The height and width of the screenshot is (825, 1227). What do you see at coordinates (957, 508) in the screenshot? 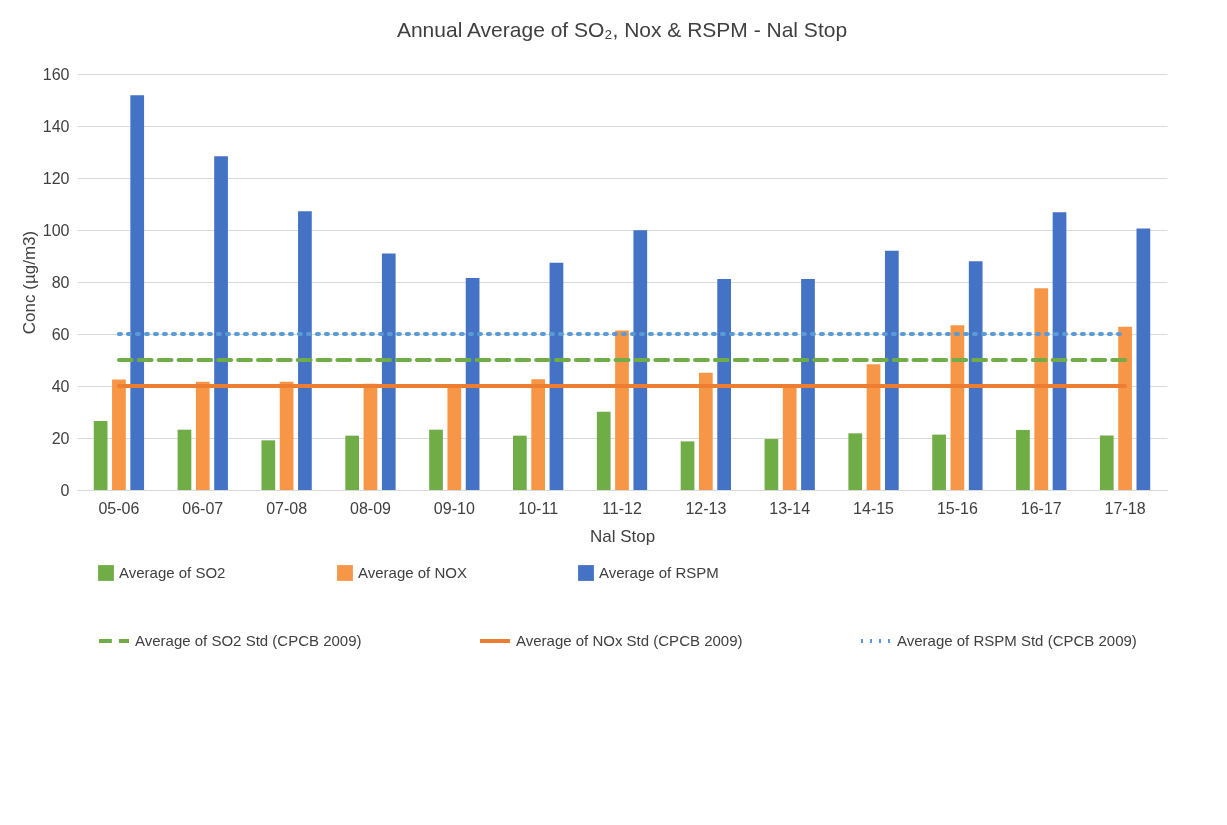
I see `x-tick-label: 15-16` at bounding box center [957, 508].